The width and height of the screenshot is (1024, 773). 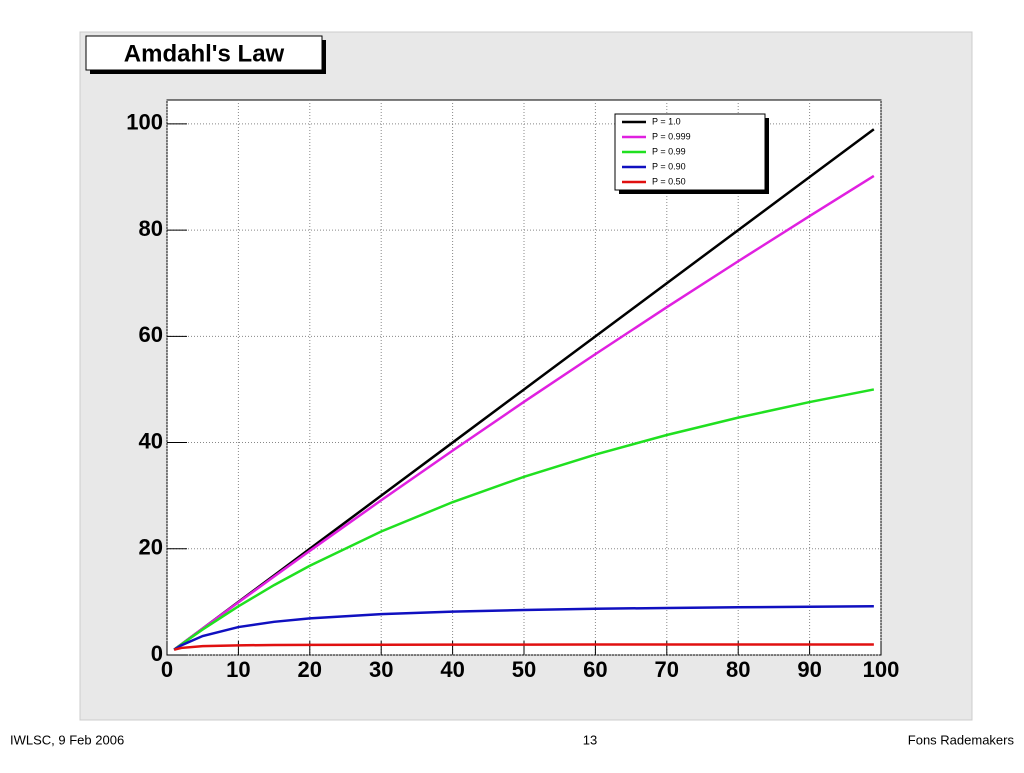 What do you see at coordinates (738, 669) in the screenshot?
I see `x-tick-label: 80` at bounding box center [738, 669].